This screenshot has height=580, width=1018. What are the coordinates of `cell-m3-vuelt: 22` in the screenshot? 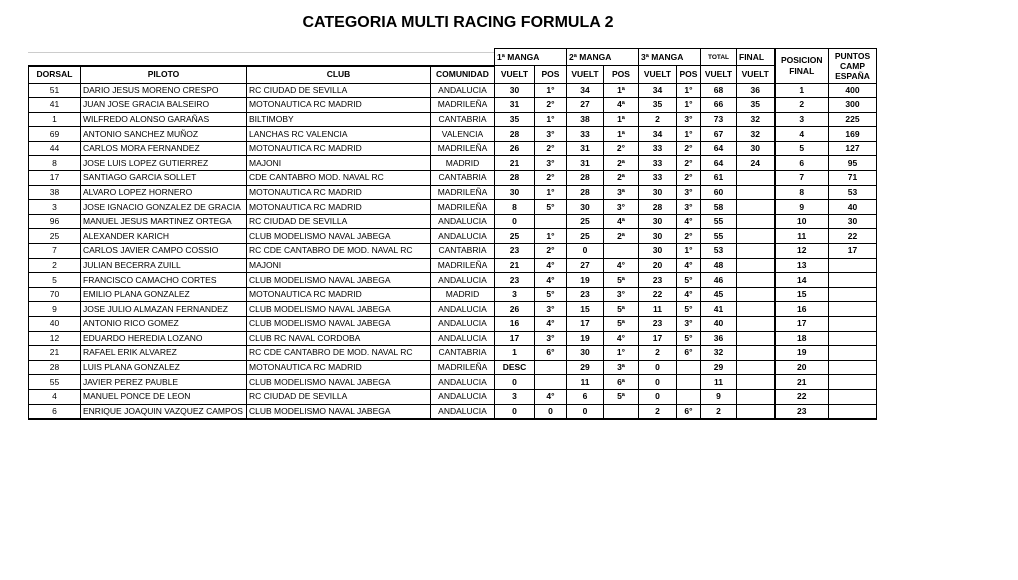 It's located at (657, 294).